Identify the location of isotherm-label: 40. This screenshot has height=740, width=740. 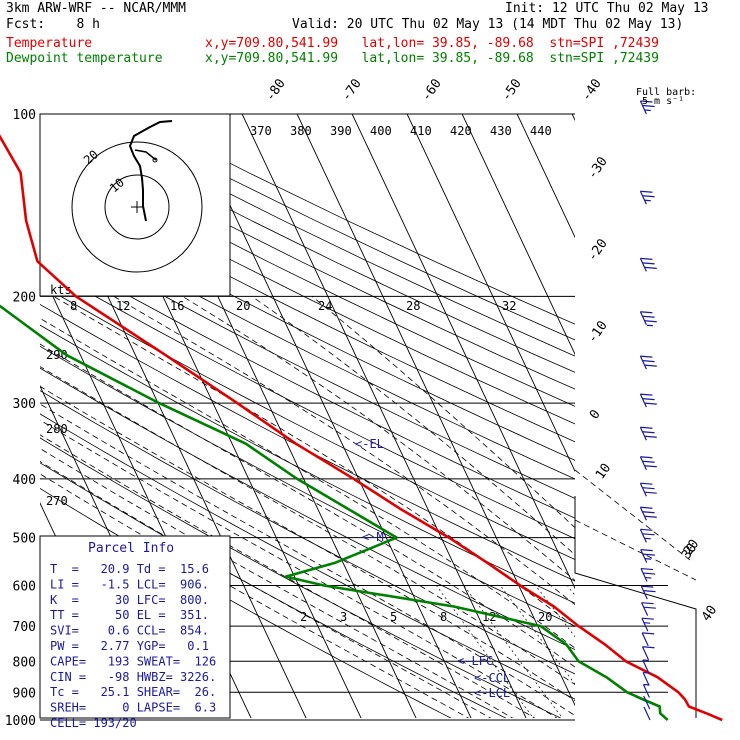
(709, 613).